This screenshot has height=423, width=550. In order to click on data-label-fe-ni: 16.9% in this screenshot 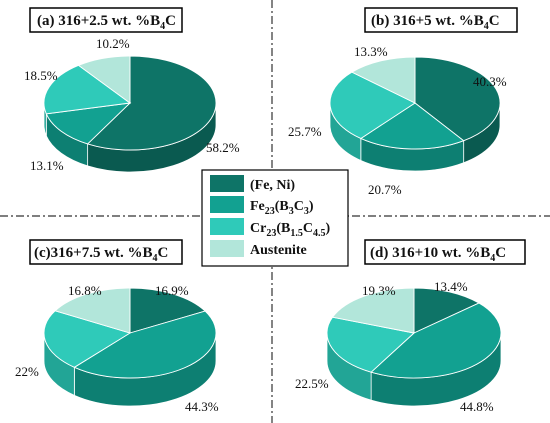, I will do `click(172, 290)`.